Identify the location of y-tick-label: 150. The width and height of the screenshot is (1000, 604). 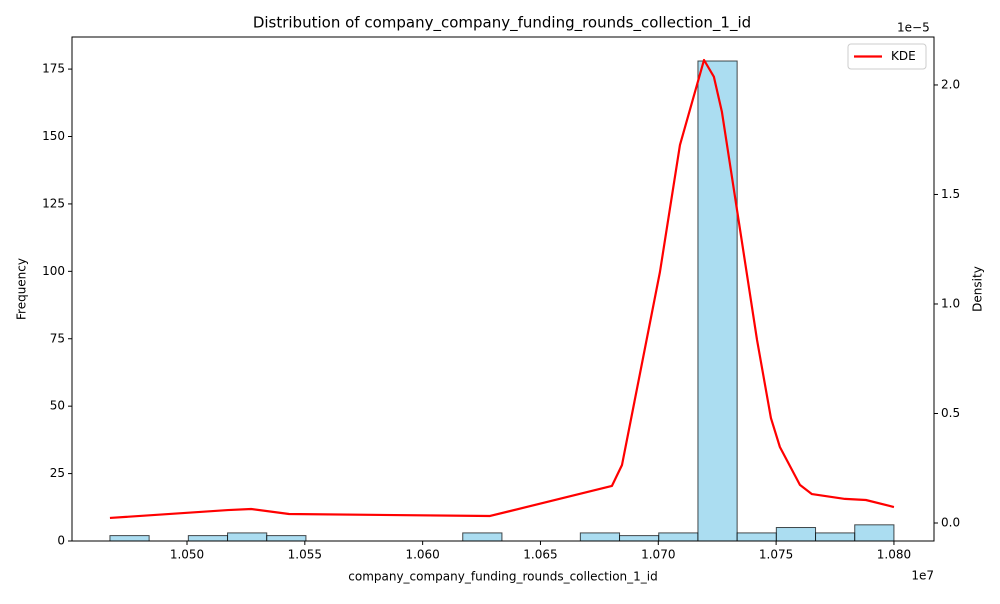
(53, 136).